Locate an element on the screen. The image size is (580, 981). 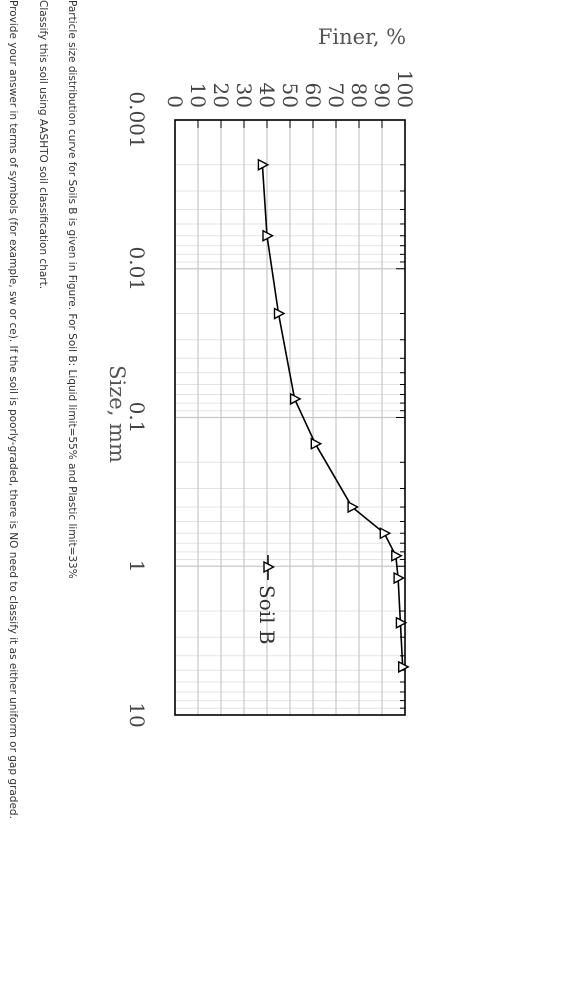
y-tick-label: 90 is located at coordinates (382, 95).